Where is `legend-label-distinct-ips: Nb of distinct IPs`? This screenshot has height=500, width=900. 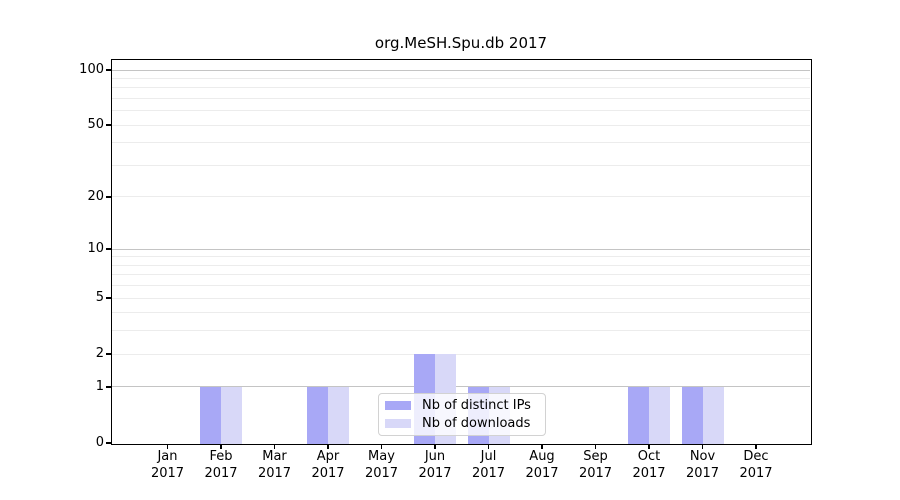
legend-label-distinct-ips: Nb of distinct IPs is located at coordinates (476, 405).